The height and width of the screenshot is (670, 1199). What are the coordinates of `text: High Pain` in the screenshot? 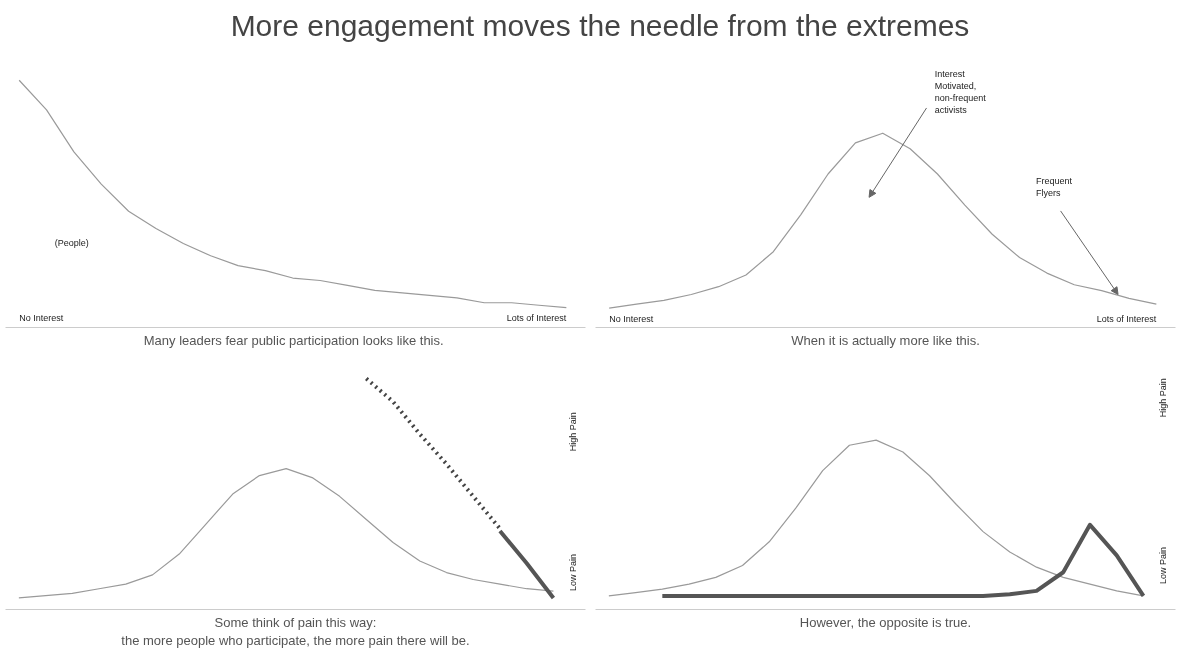 It's located at (1163, 398).